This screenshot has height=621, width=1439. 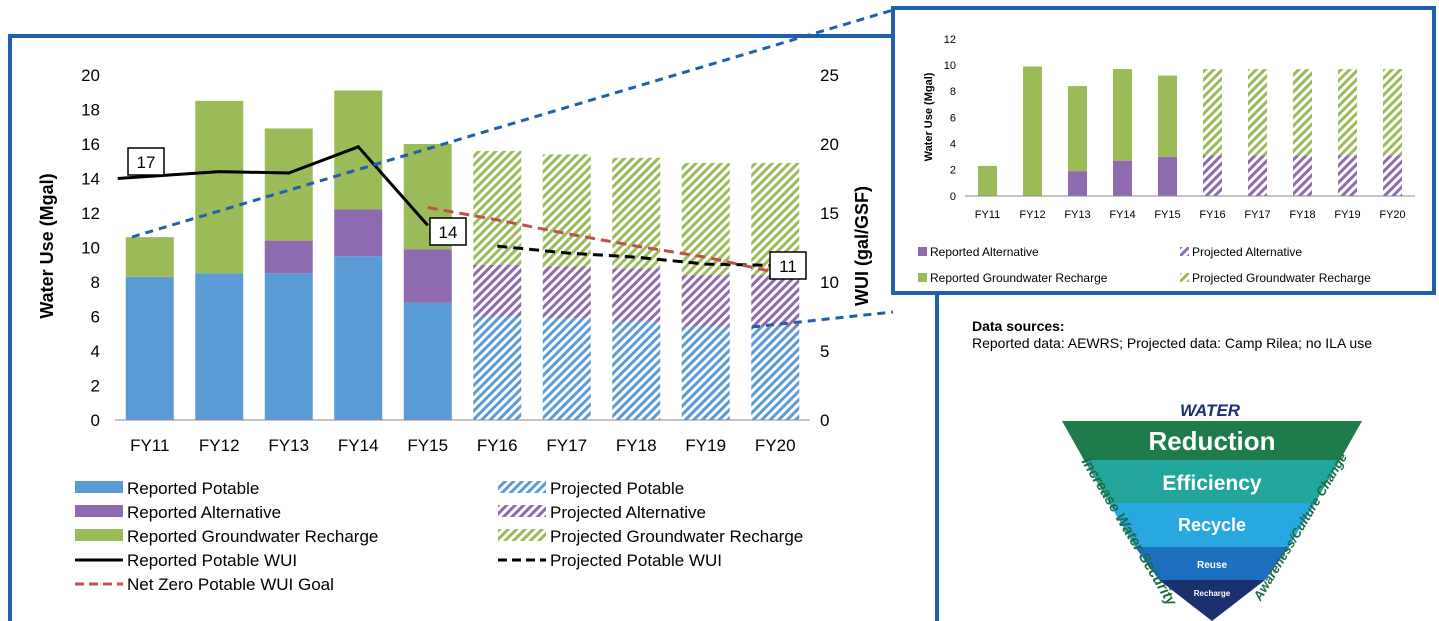 I want to click on pyramid-title: WATER, so click(x=1210, y=410).